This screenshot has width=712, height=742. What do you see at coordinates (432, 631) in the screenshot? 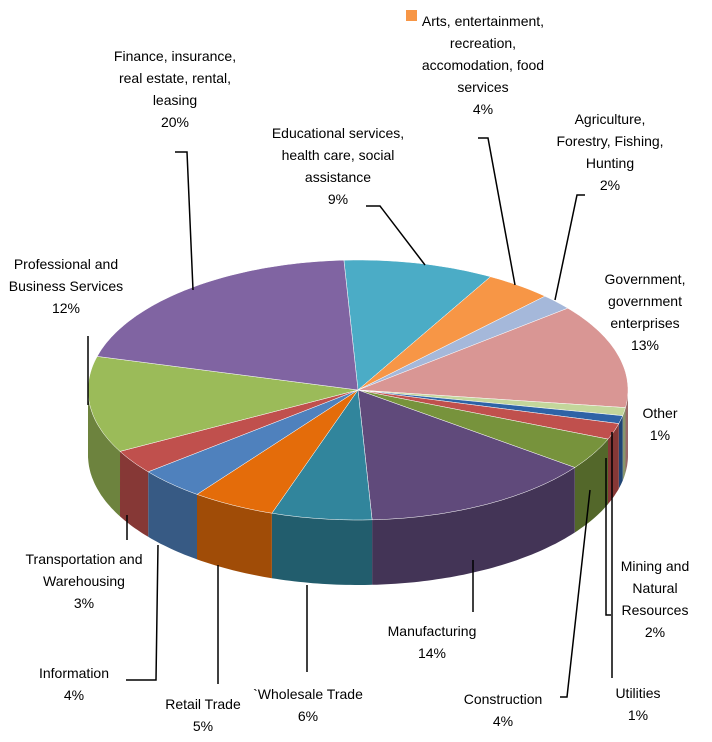
I see `category-label: Manufacturing` at bounding box center [432, 631].